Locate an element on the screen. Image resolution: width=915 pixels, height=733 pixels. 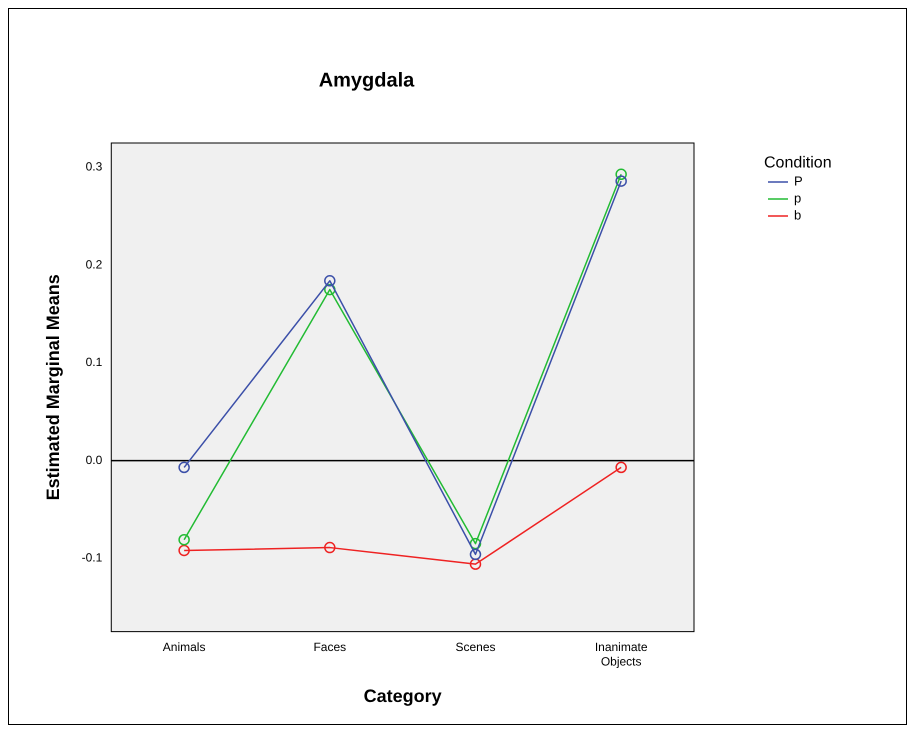
legend-title: Condition is located at coordinates (798, 163).